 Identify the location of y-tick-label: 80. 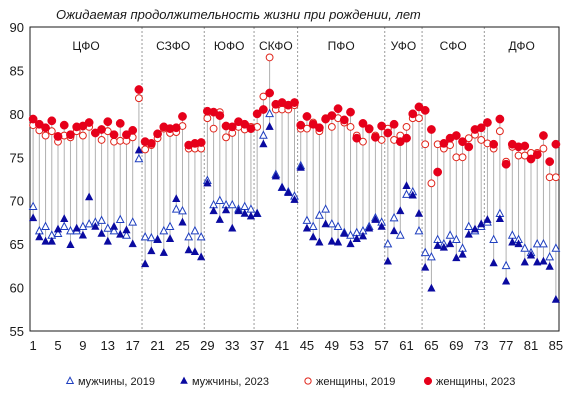
(17, 114).